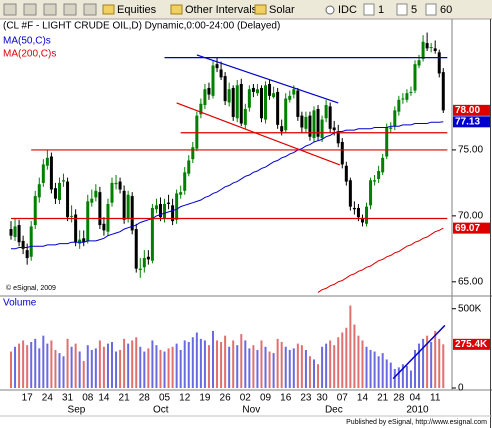 Image resolution: width=492 pixels, height=428 pixels. Describe the element at coordinates (467, 228) in the screenshot. I see `value-label: 69.07` at that location.